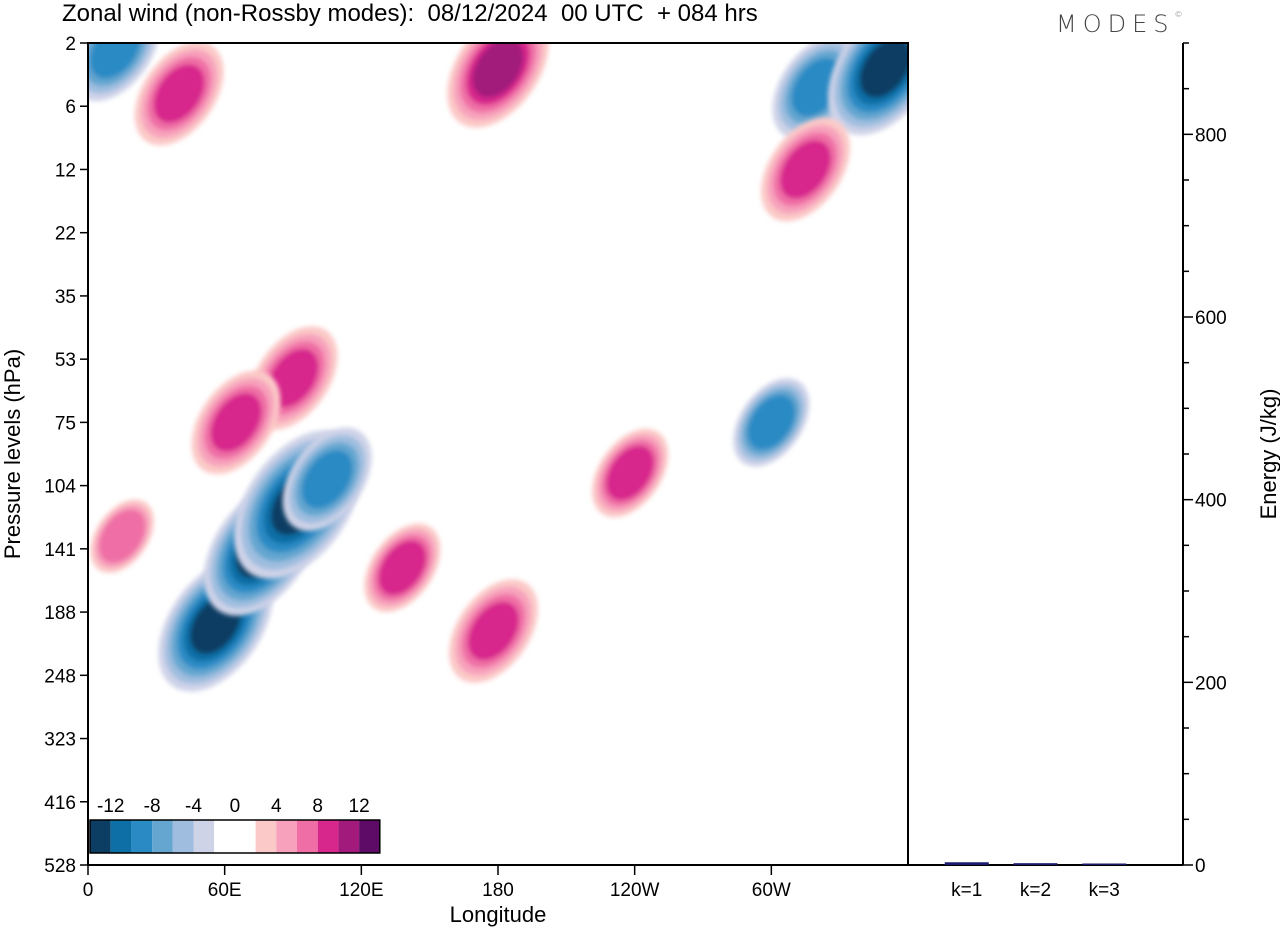 This screenshot has height=930, width=1280. I want to click on y-tick-label: 528, so click(60, 866).